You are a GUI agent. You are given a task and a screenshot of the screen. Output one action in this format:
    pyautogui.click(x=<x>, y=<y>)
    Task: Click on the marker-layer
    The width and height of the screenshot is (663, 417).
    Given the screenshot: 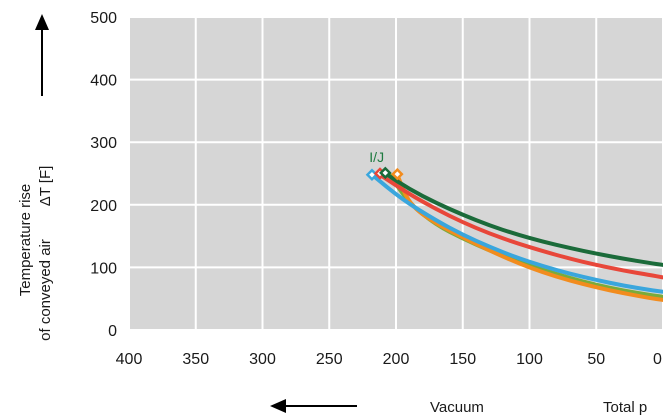 What is the action you would take?
    pyautogui.click(x=384, y=174)
    